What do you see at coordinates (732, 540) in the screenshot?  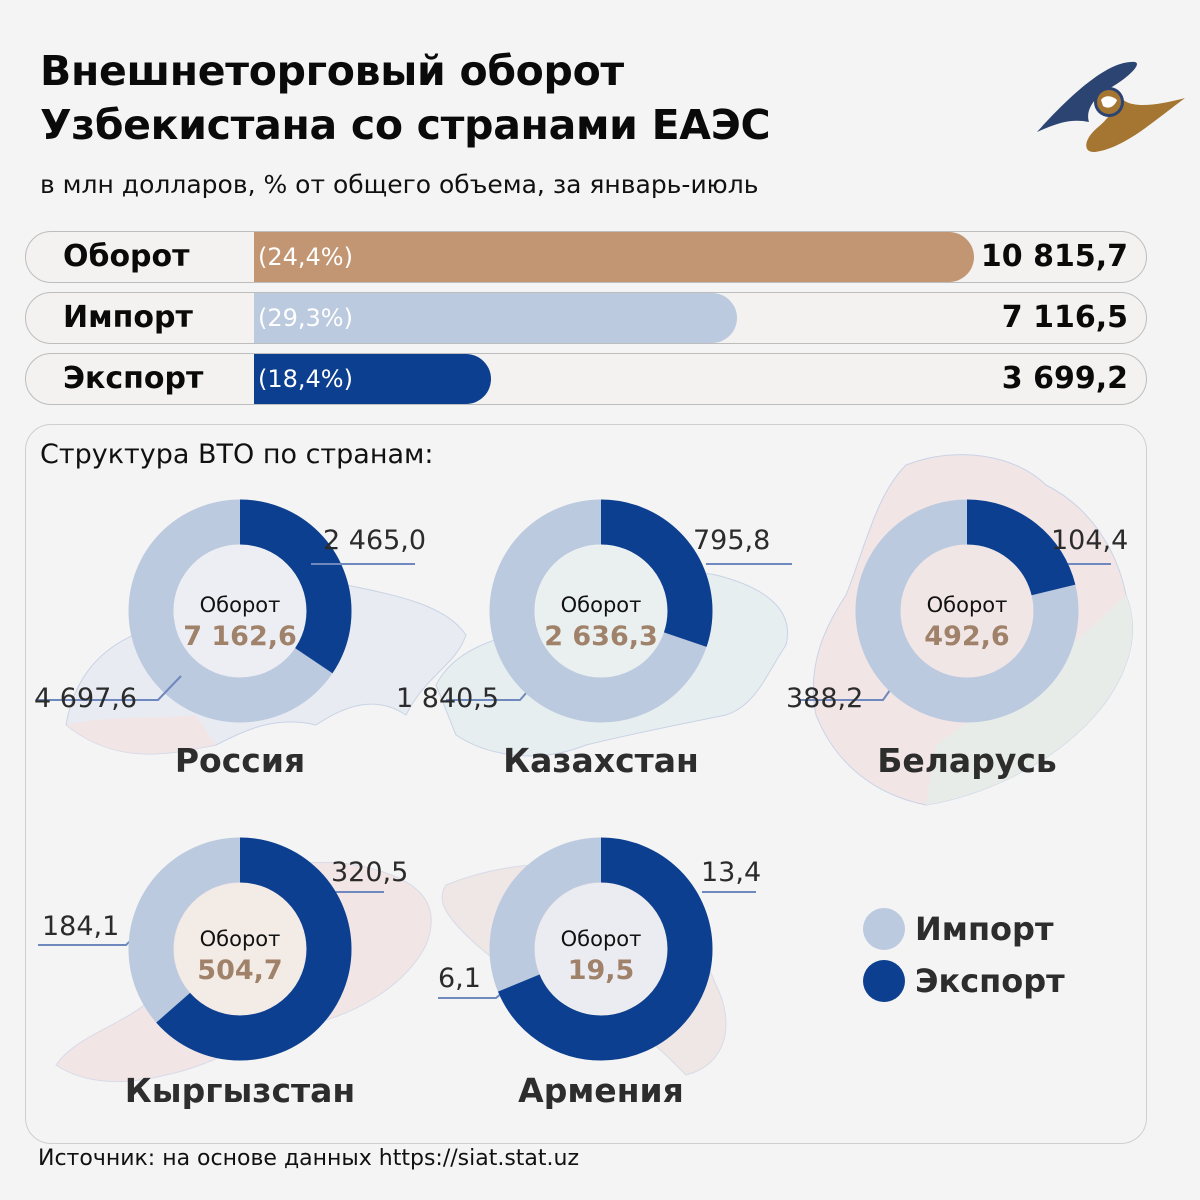 I see `export-value: 795,8` at bounding box center [732, 540].